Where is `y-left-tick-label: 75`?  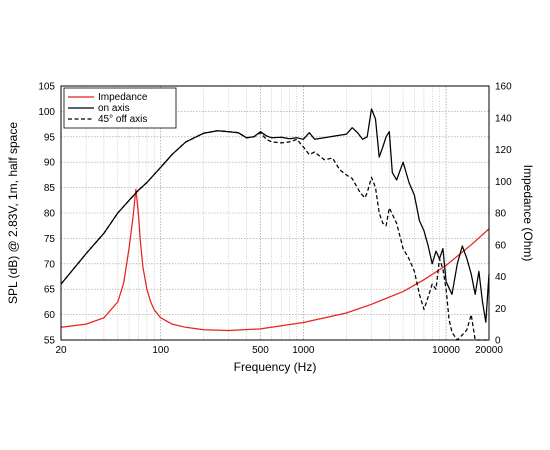
y-left-tick-label: 75 is located at coordinates (50, 239).